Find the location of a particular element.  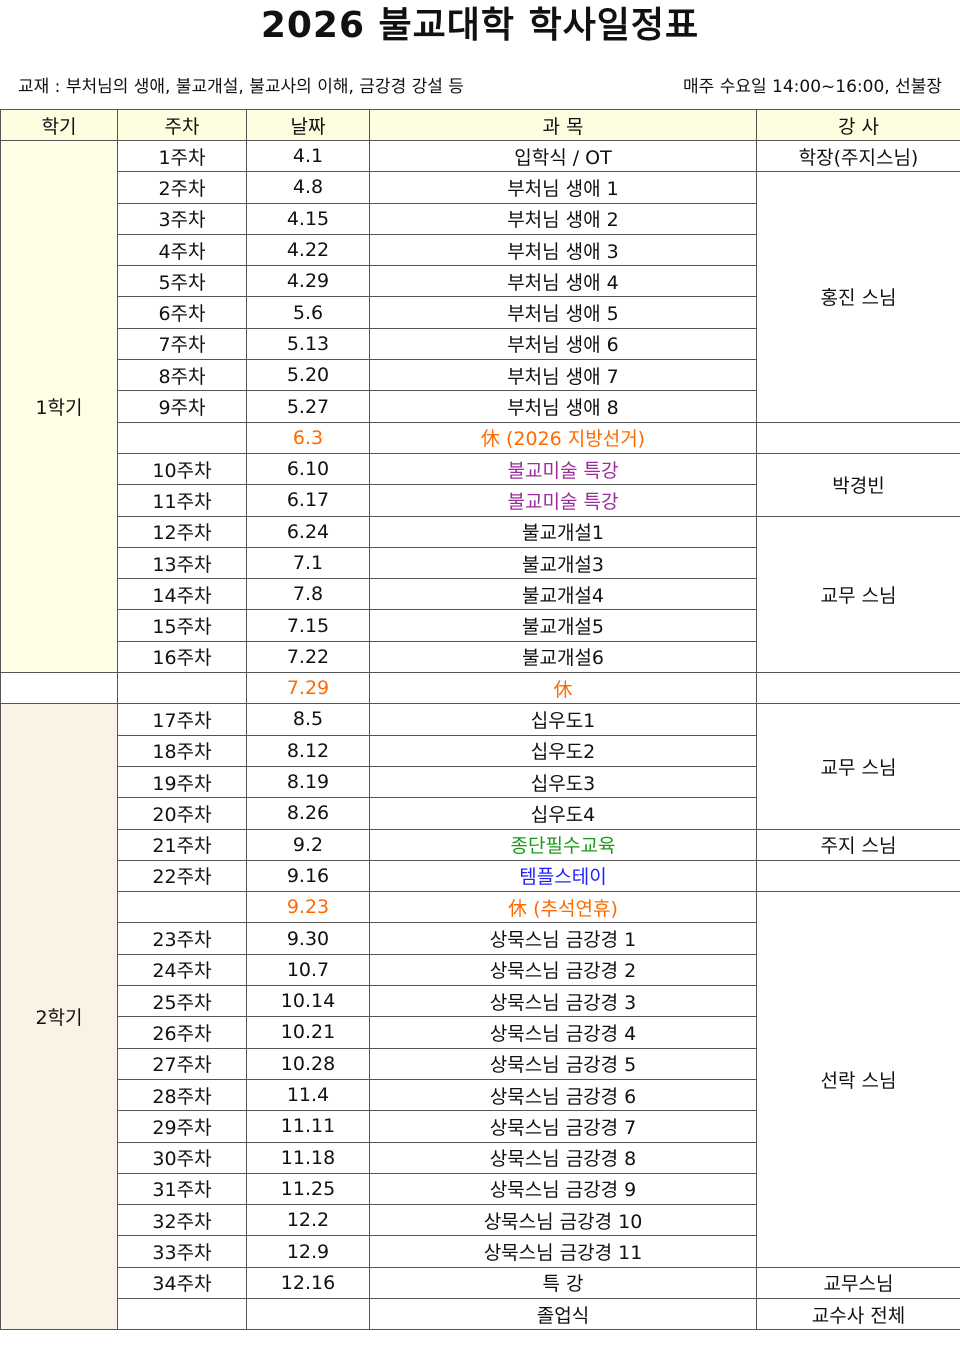

subject-cell: 상묵스님 금강경 10 is located at coordinates (563, 1220).